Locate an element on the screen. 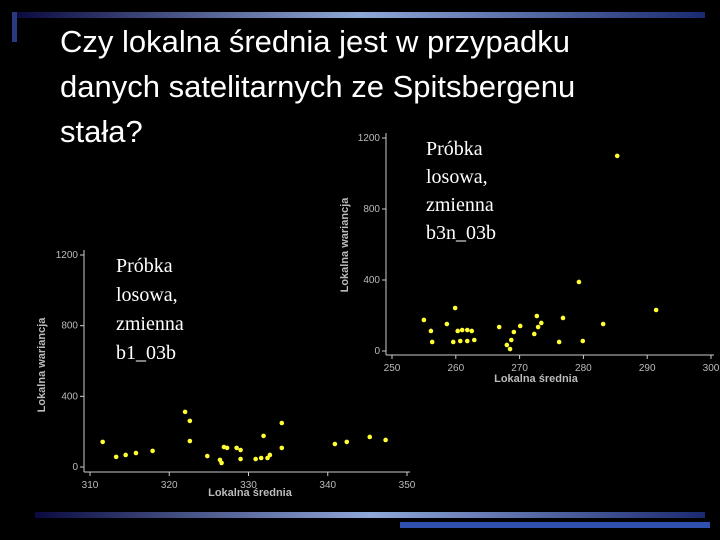 This screenshot has width=720, height=540. title-line: danych satelitarnych ze Spitsbergenu is located at coordinates (317, 86).